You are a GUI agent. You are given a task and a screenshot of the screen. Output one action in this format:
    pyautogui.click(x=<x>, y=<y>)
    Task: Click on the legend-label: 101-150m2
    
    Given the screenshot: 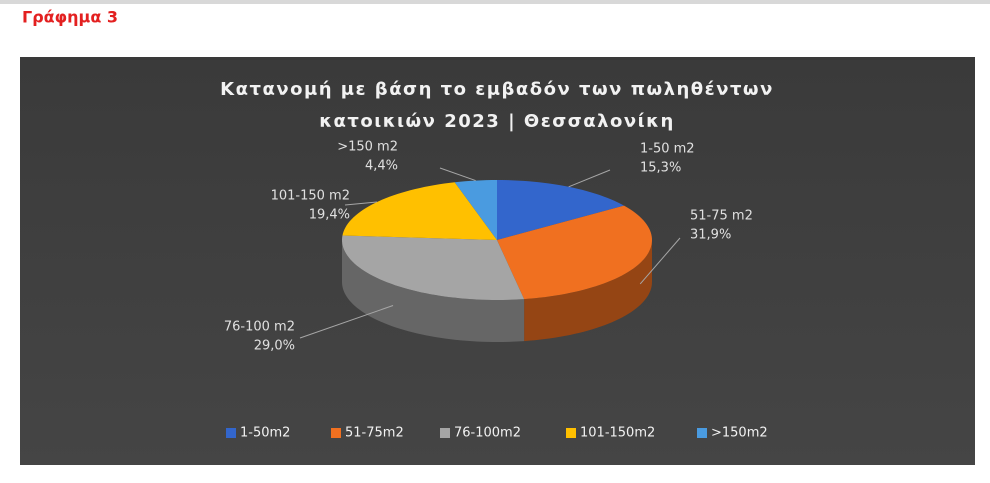 What is the action you would take?
    pyautogui.click(x=617, y=433)
    